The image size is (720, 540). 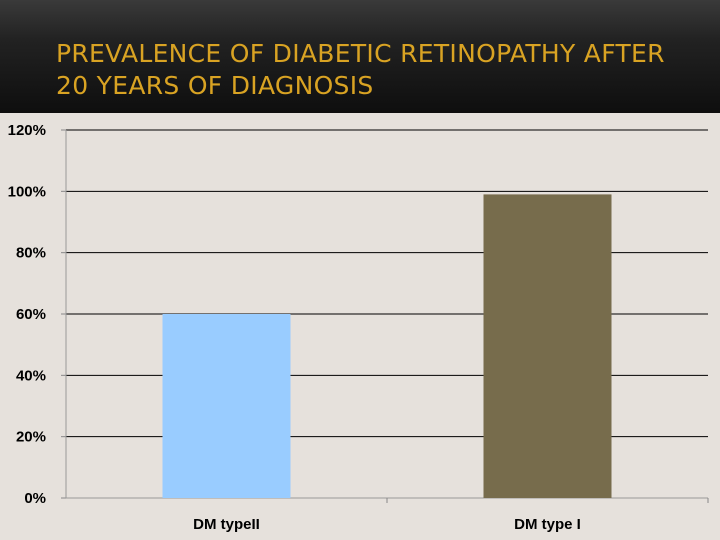 What do you see at coordinates (31, 314) in the screenshot?
I see `y-tick-label: 60%` at bounding box center [31, 314].